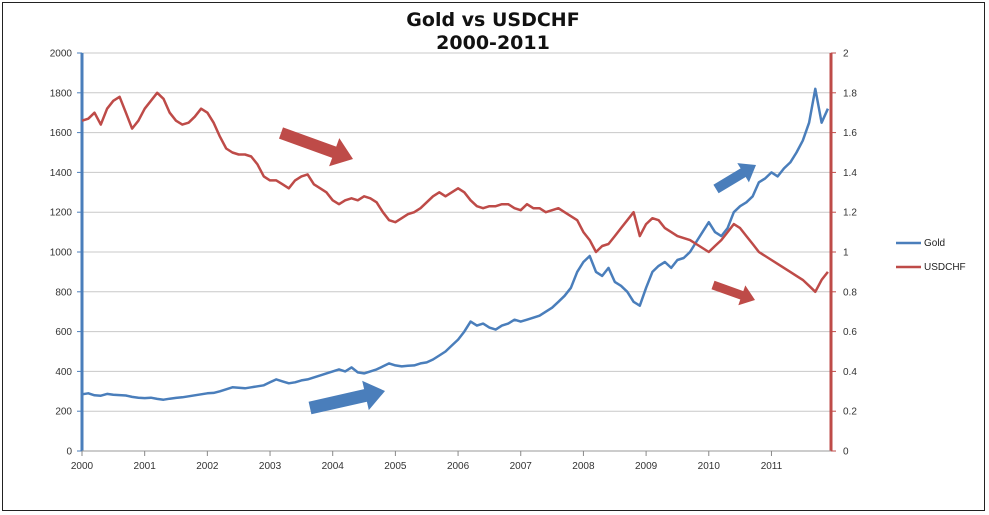 The width and height of the screenshot is (989, 515). Describe the element at coordinates (458, 466) in the screenshot. I see `x-tick-label: 2006` at that location.